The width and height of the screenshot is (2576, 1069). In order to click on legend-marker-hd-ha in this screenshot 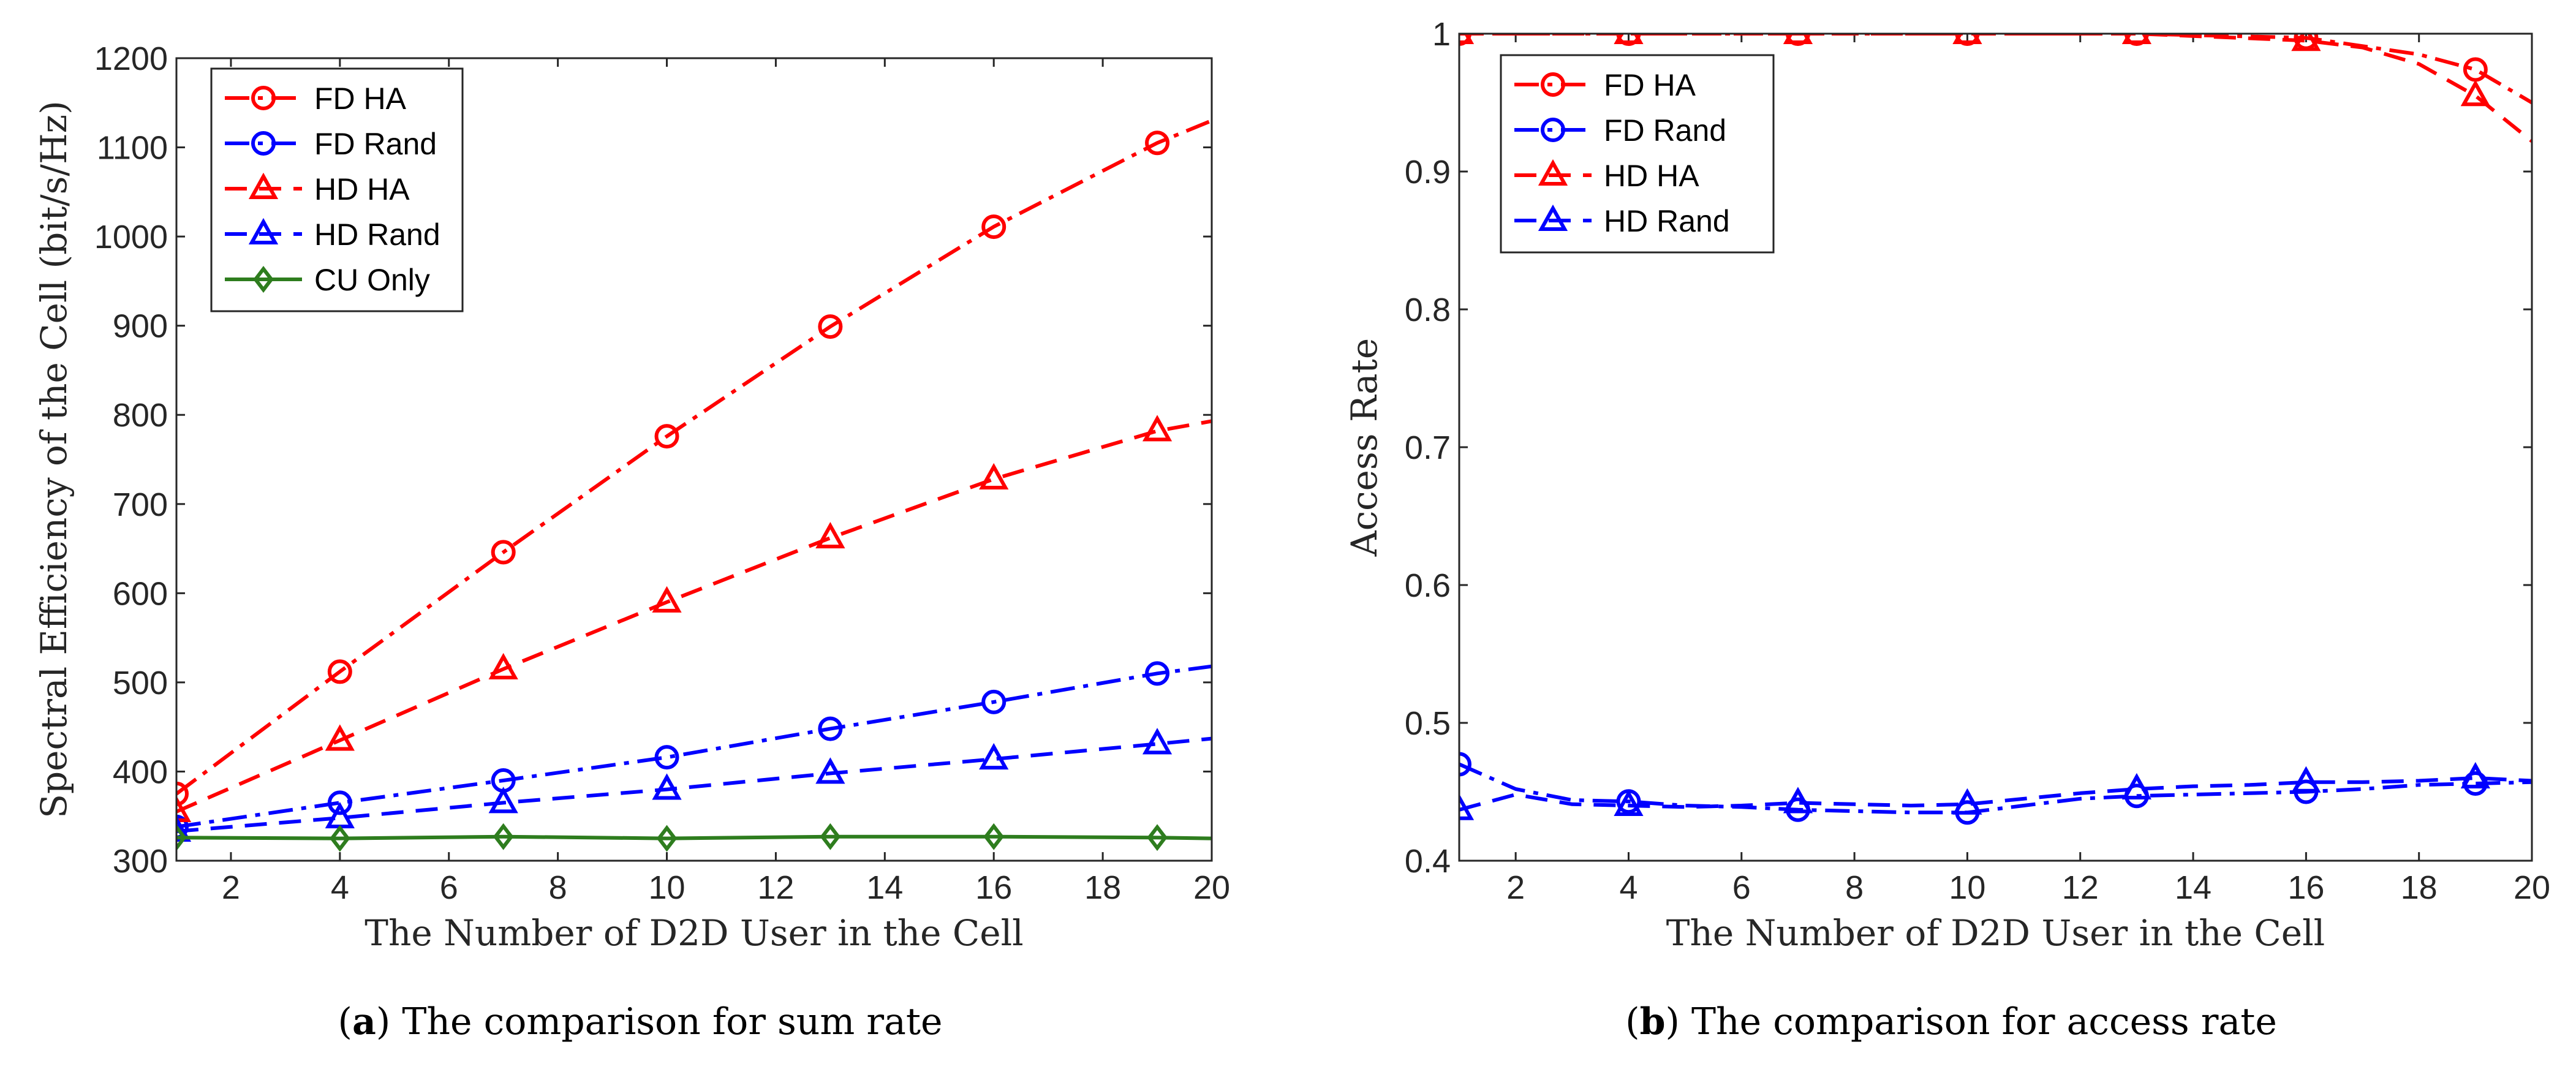, I will do `click(263, 185)`.